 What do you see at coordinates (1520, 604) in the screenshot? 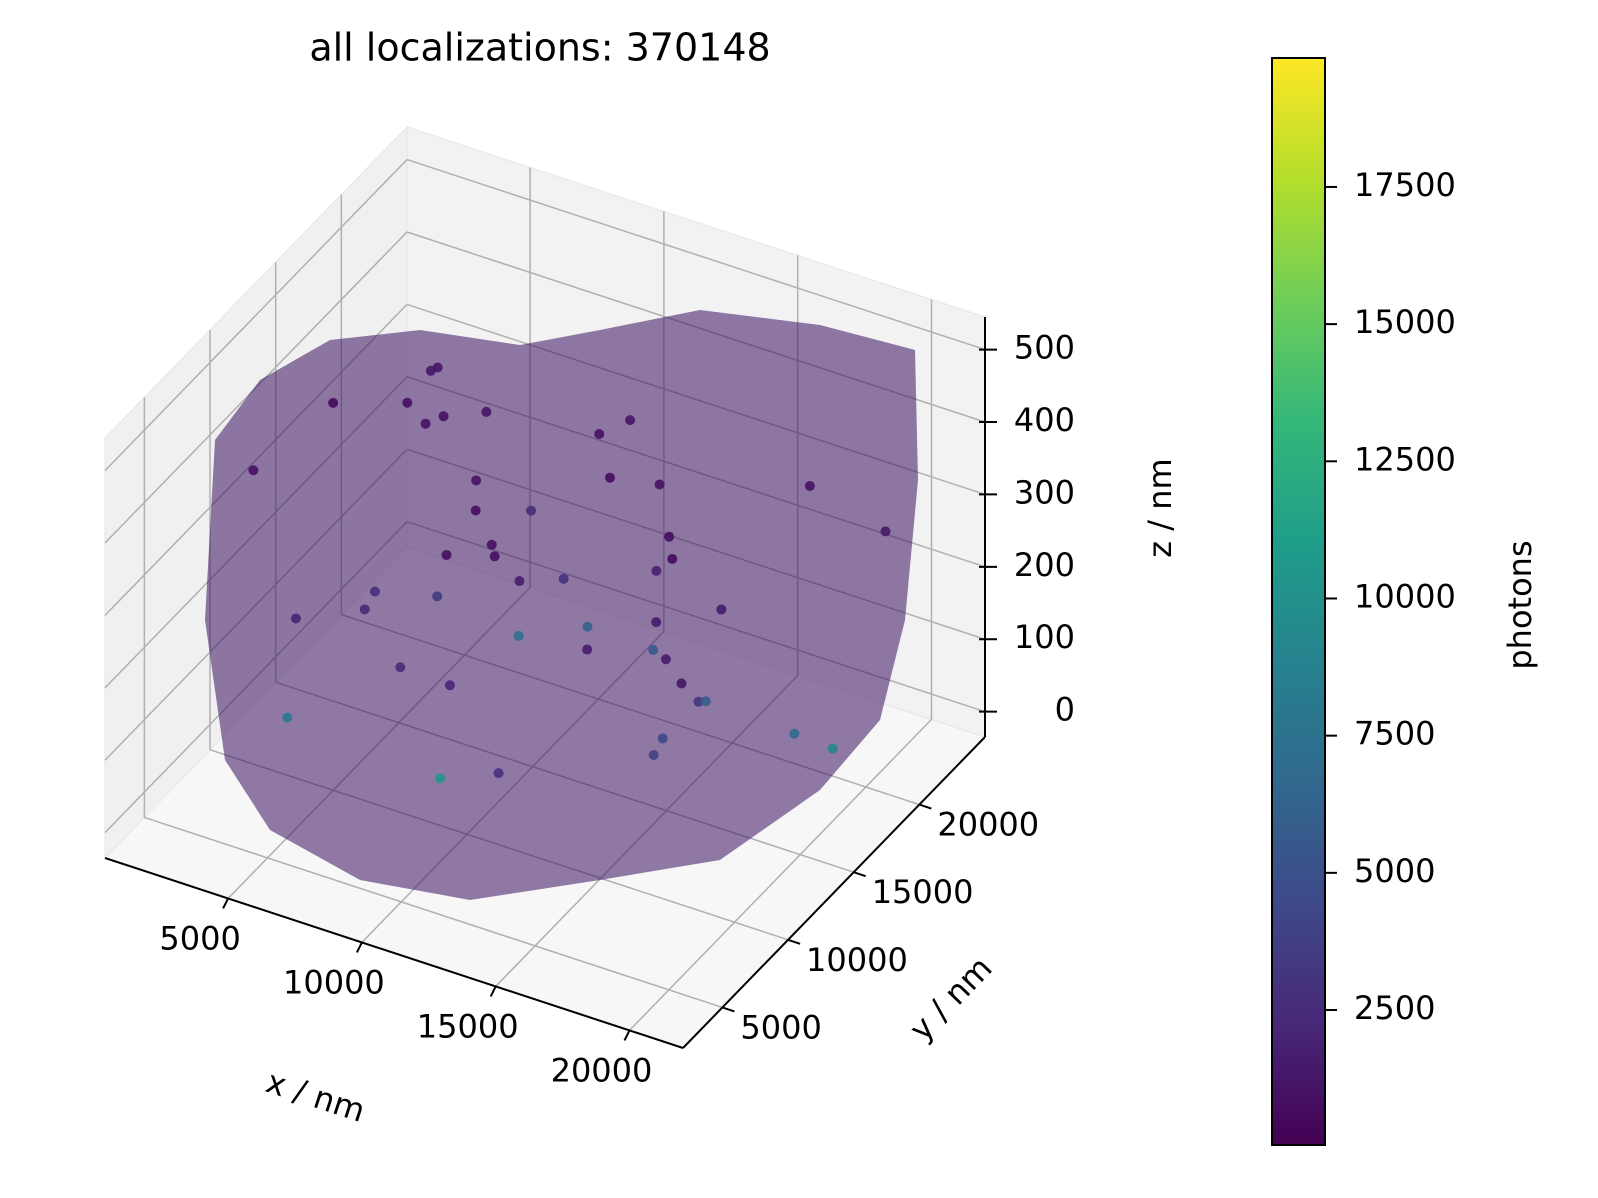
I see `colorbar-label: photons` at bounding box center [1520, 604].